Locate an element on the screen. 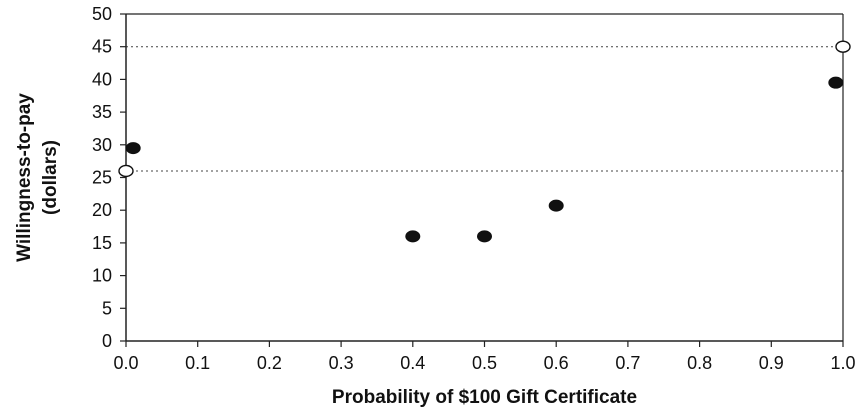 This screenshot has width=862, height=412. x-tick-label: 0.8 is located at coordinates (699, 363).